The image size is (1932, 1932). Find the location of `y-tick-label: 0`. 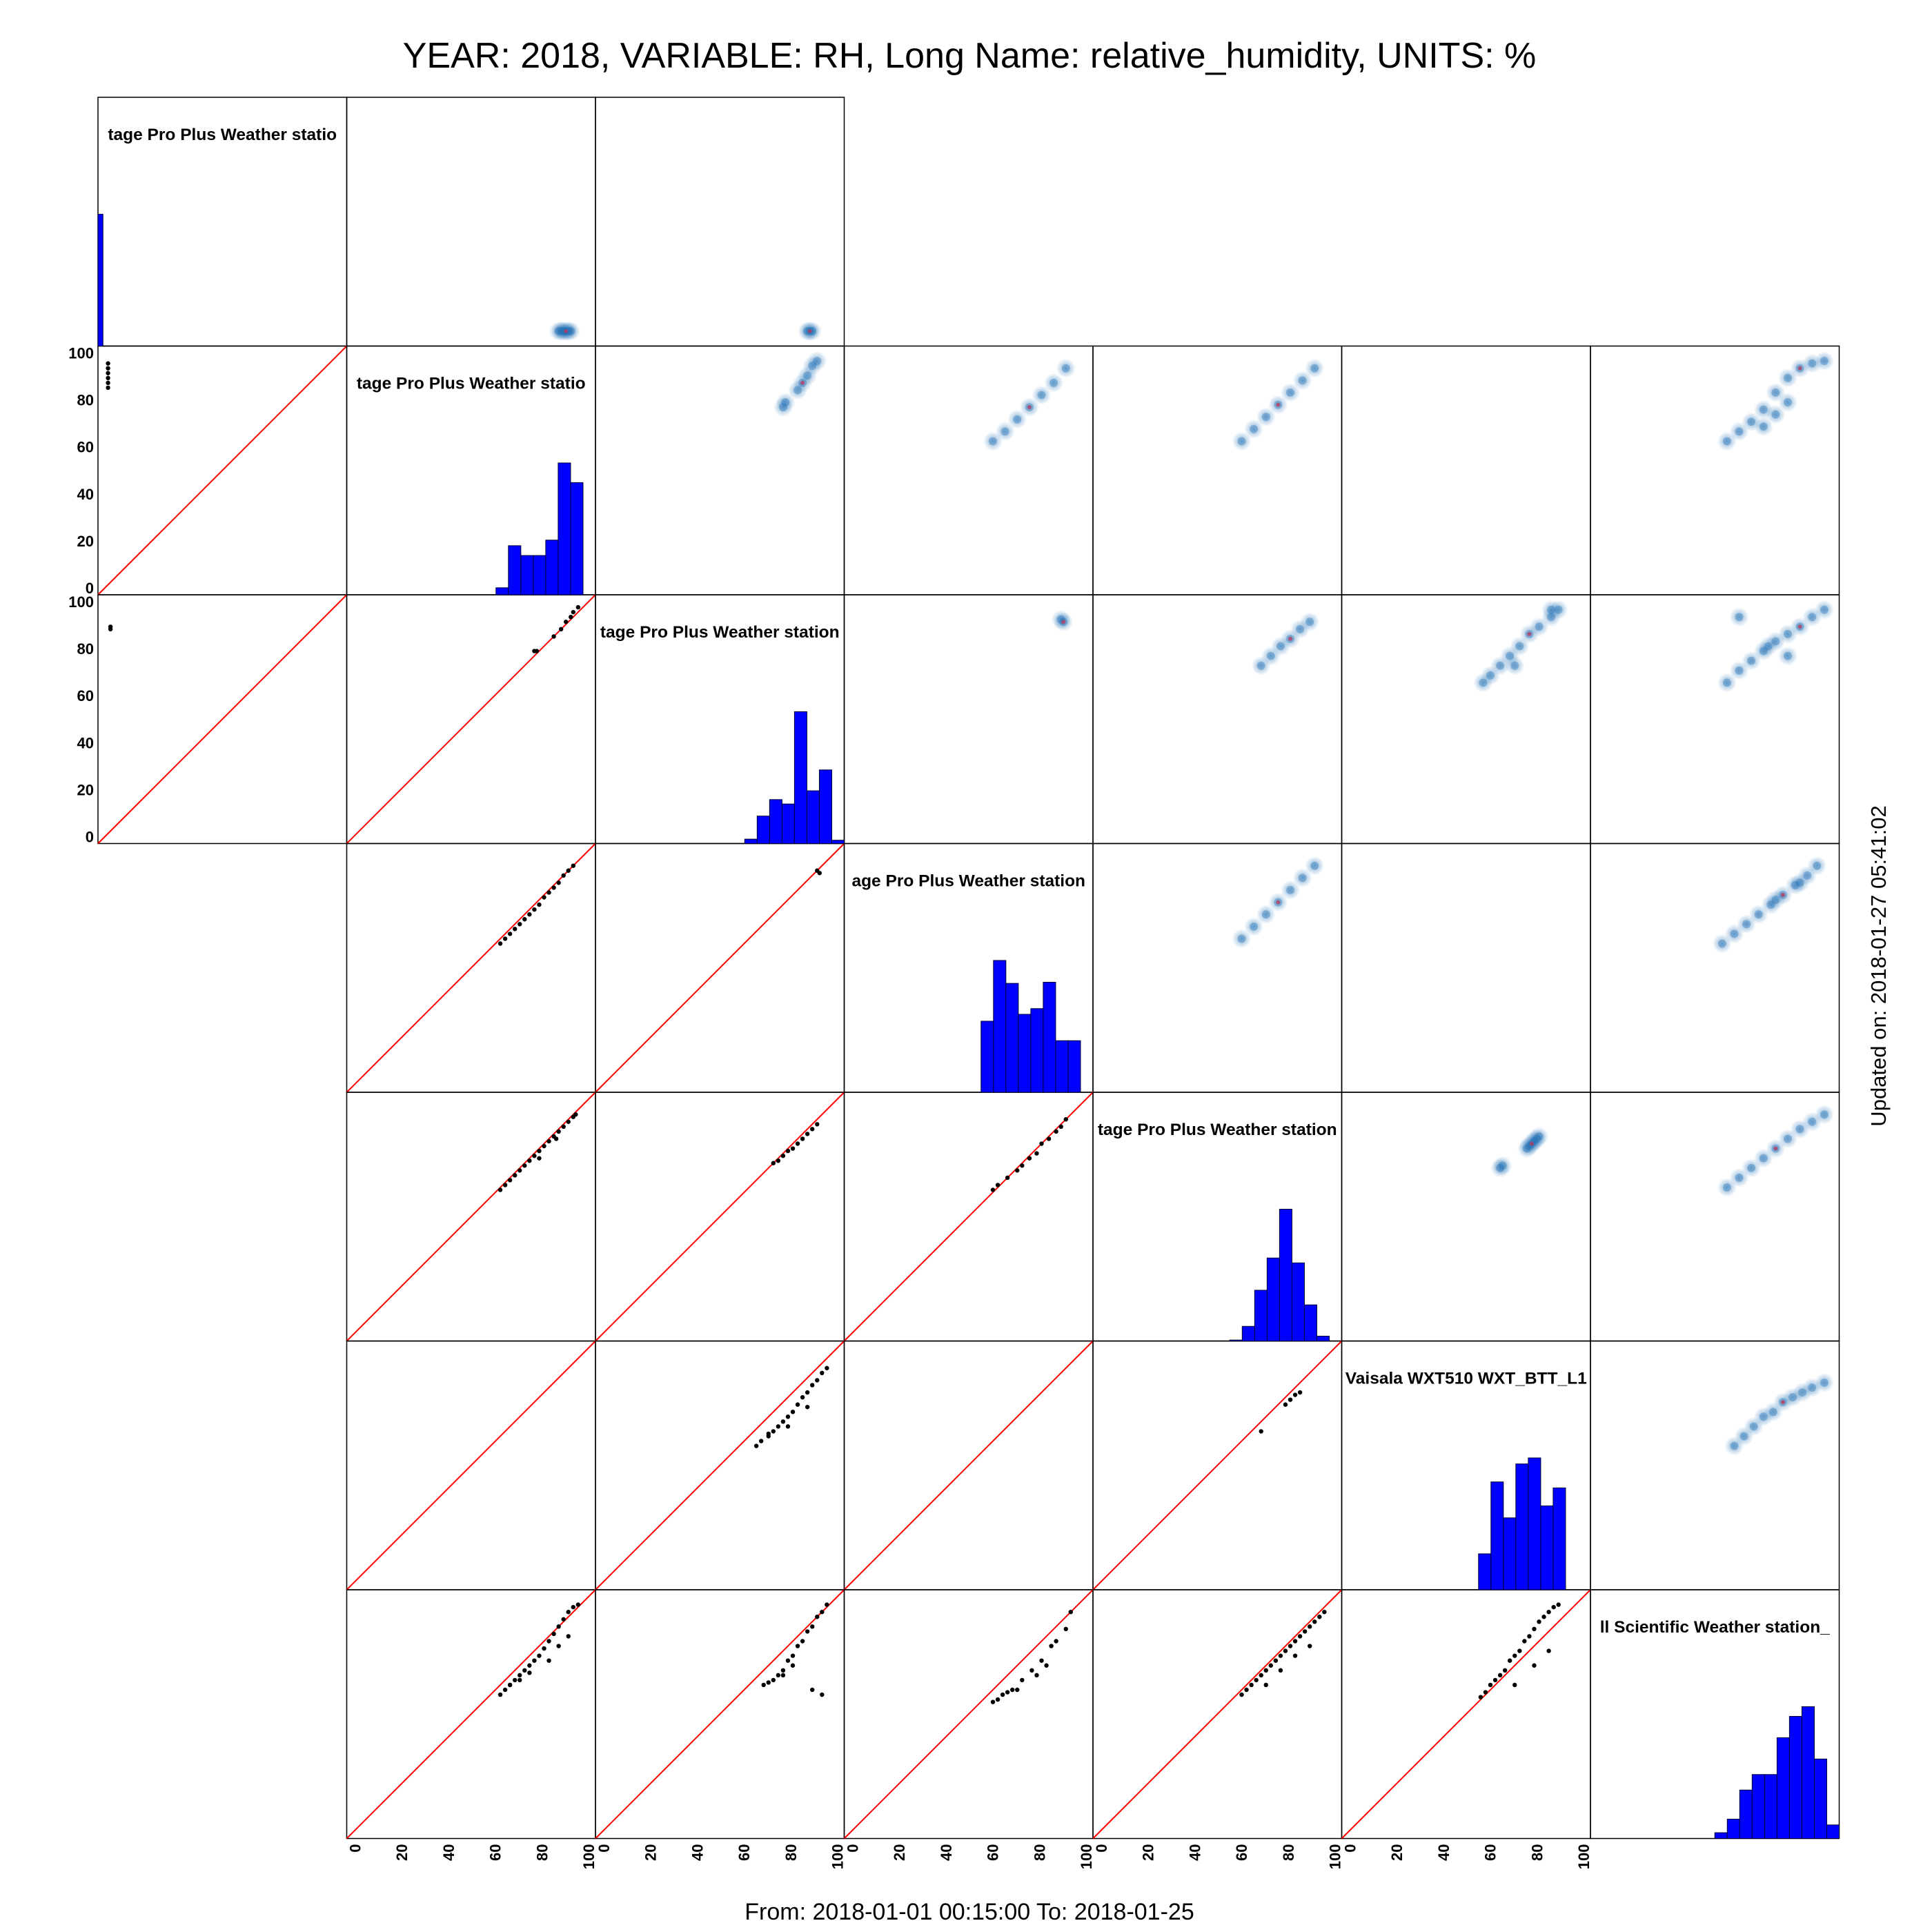

y-tick-label: 0 is located at coordinates (90, 588).